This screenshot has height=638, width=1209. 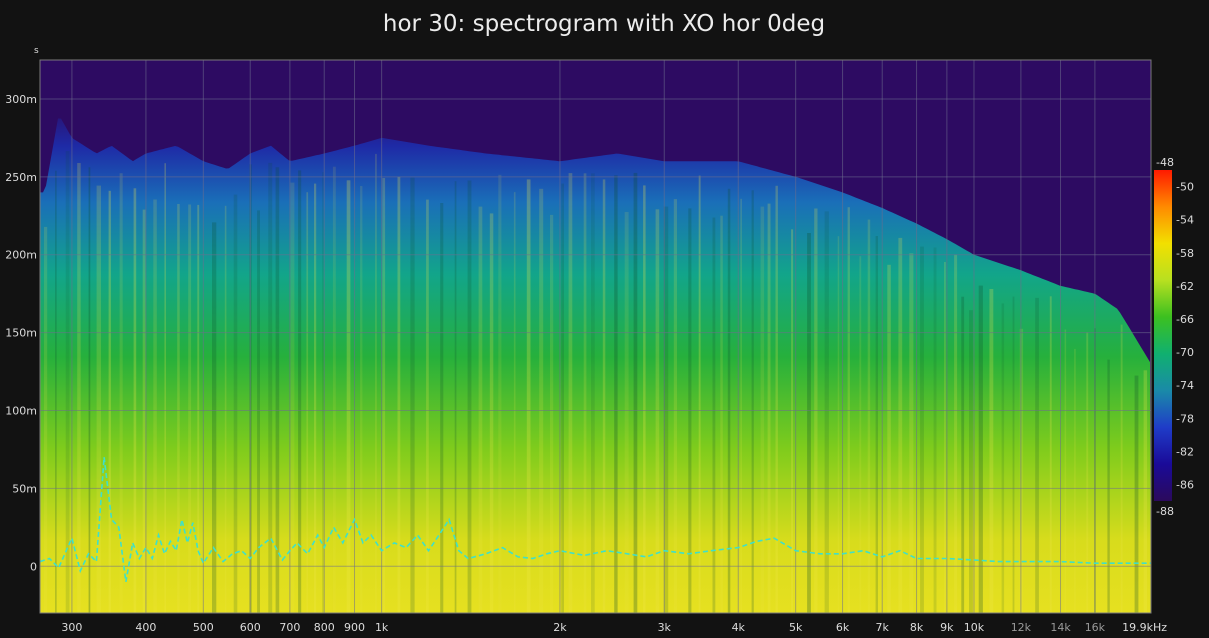 I want to click on y-tick-label: 200m, so click(x=21, y=255).